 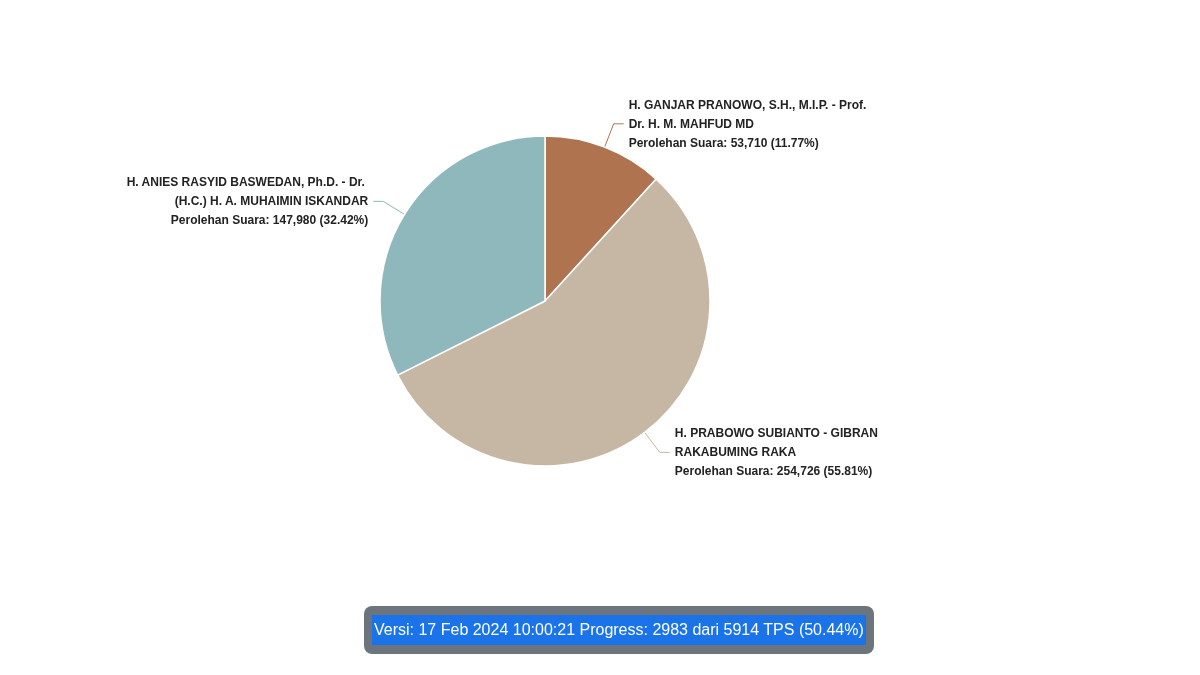 I want to click on text: Versi: 17 Feb 2024 10:00:21 Progress: 2983 dari 5914 TPS (50.44%), so click(x=619, y=630).